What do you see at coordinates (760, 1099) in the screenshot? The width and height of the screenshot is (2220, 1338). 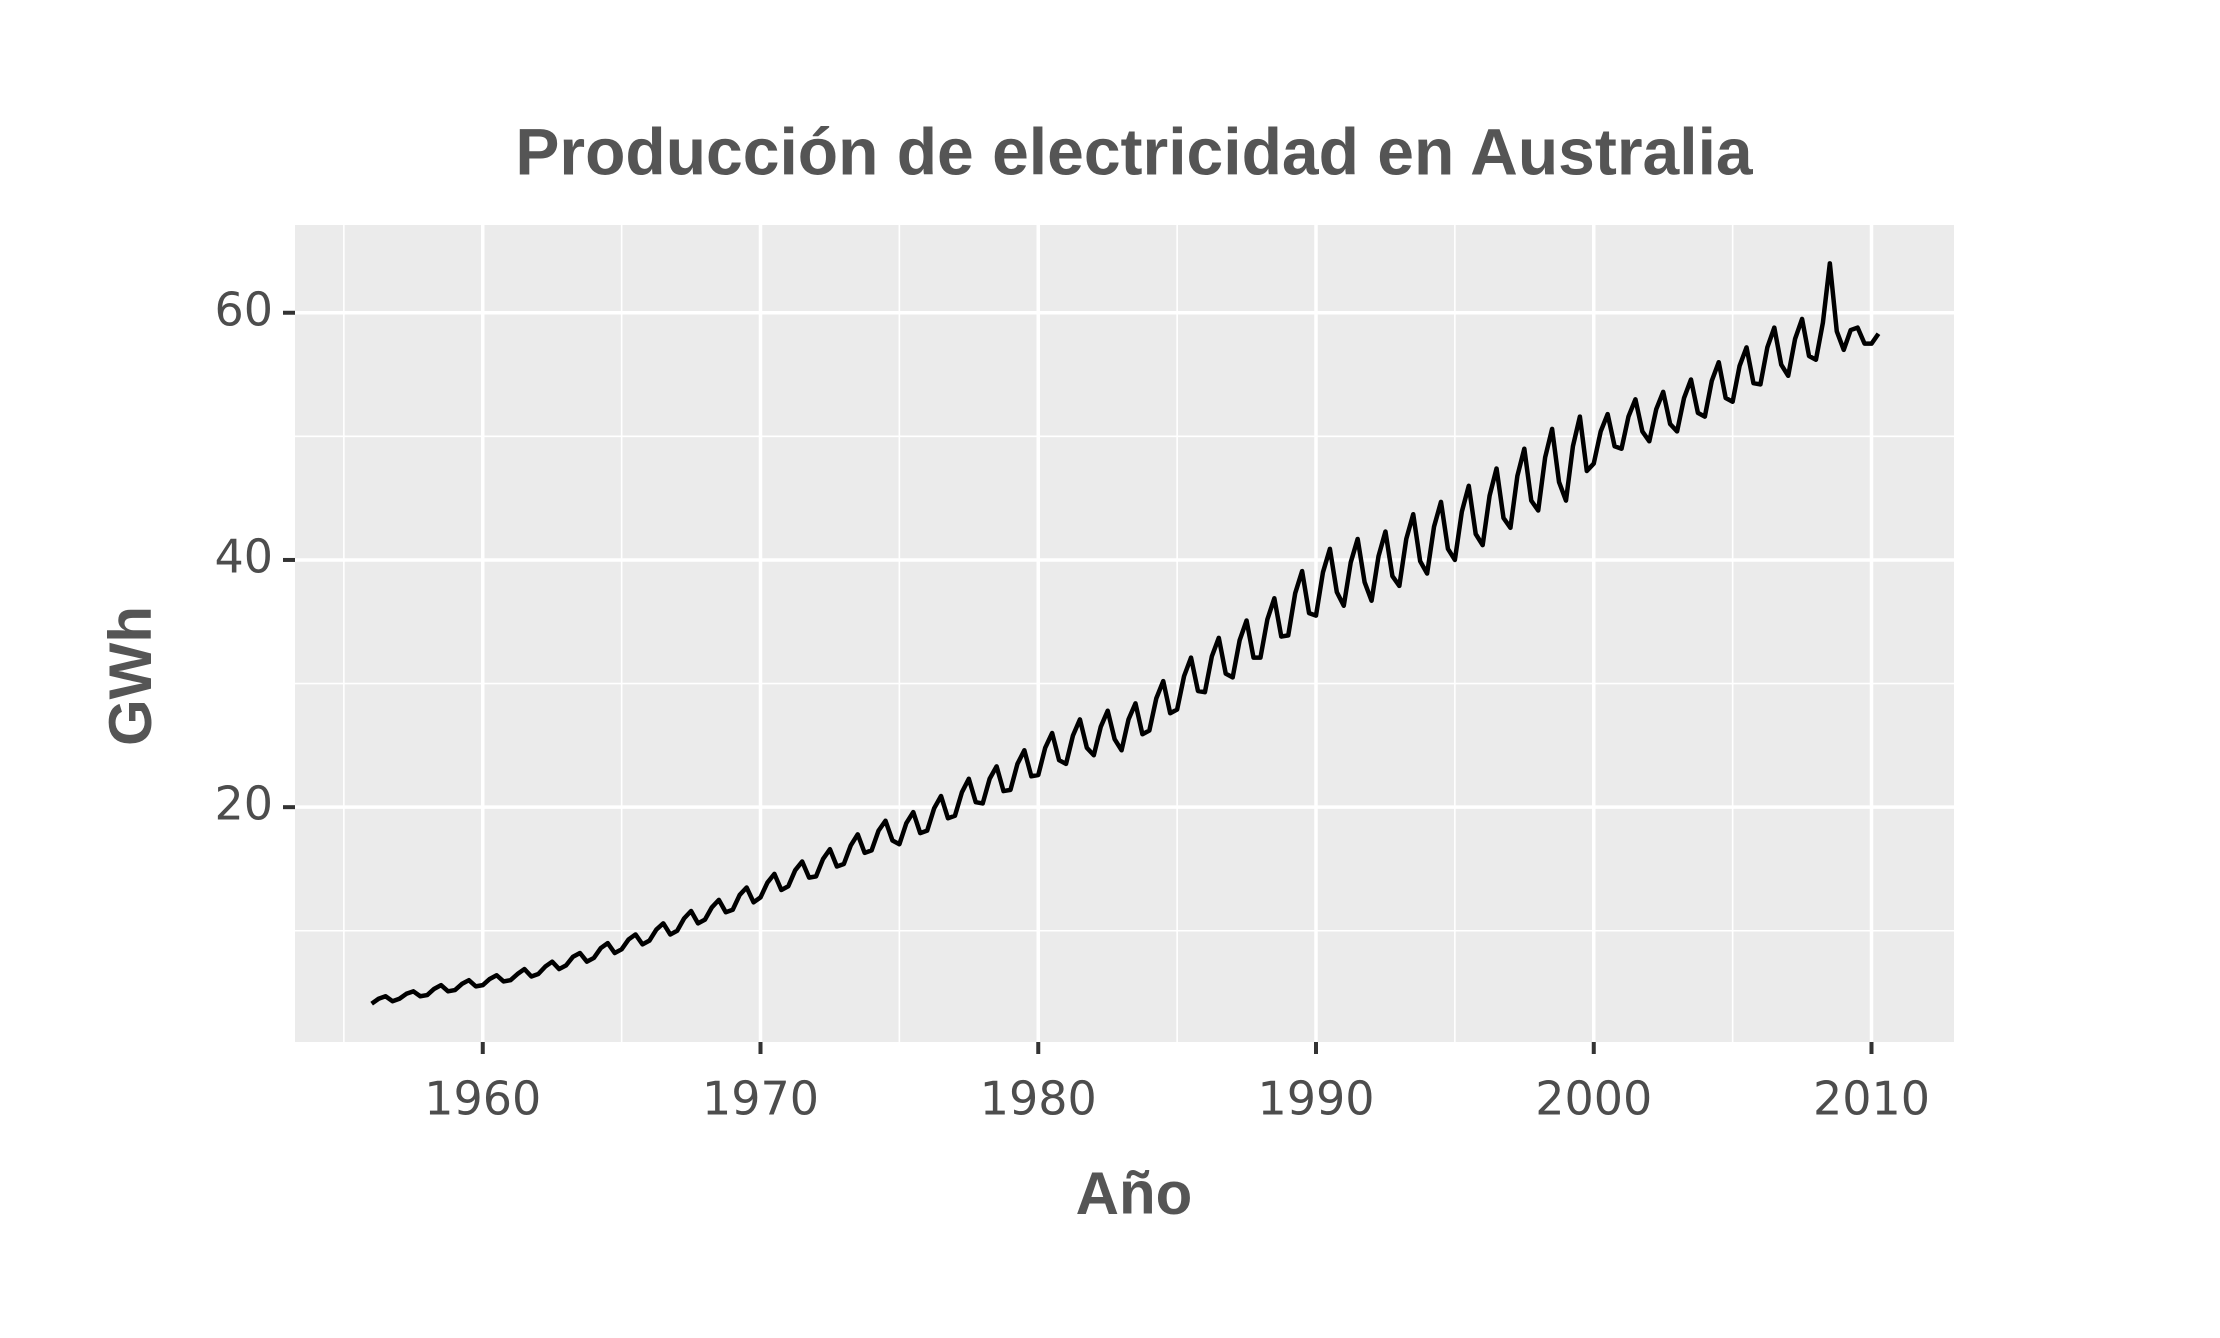 I see `x-tick-label: 1970` at bounding box center [760, 1099].